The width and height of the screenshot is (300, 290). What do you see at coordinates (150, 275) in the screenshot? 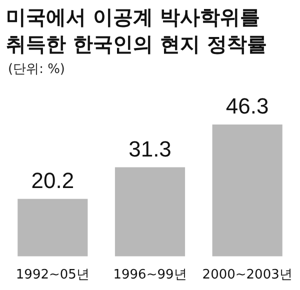
I see `x-tick-label: 1996~99년` at bounding box center [150, 275].